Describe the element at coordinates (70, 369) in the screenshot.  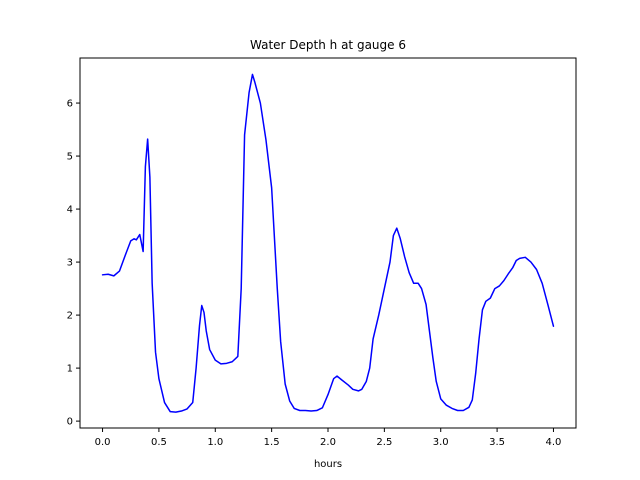
I see `y-tick-label: 1` at that location.